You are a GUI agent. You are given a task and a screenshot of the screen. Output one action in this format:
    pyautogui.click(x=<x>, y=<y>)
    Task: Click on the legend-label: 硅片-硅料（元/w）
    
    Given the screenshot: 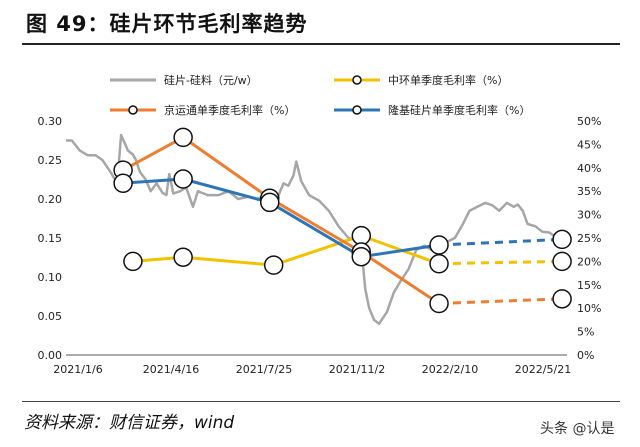 What is the action you would take?
    pyautogui.click(x=211, y=80)
    